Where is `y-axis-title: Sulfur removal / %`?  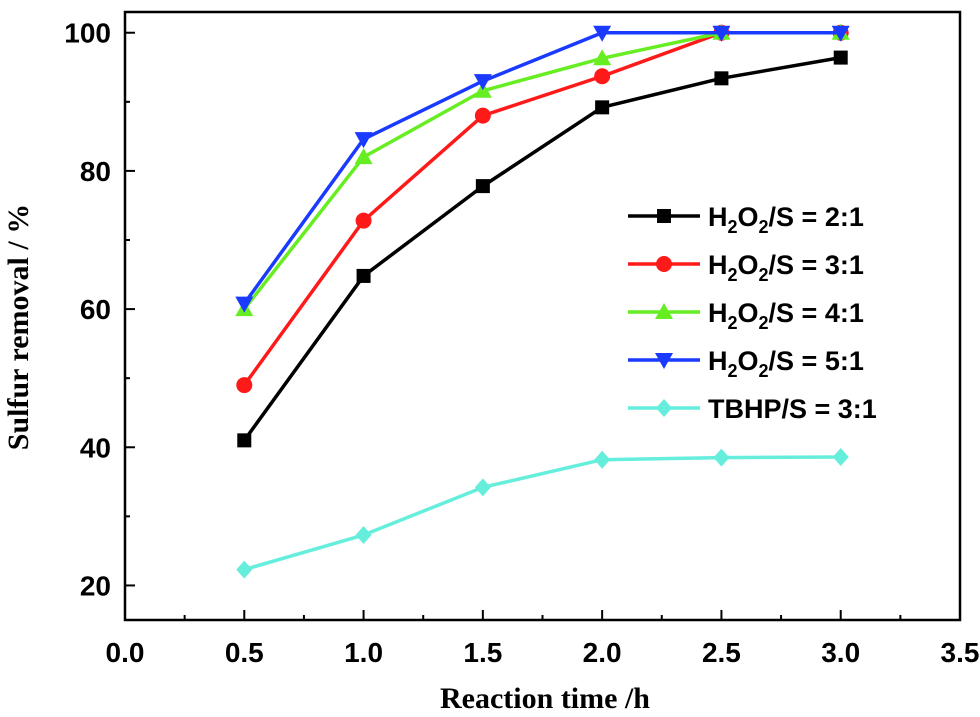 y-axis-title: Sulfur removal / % is located at coordinates (18, 327).